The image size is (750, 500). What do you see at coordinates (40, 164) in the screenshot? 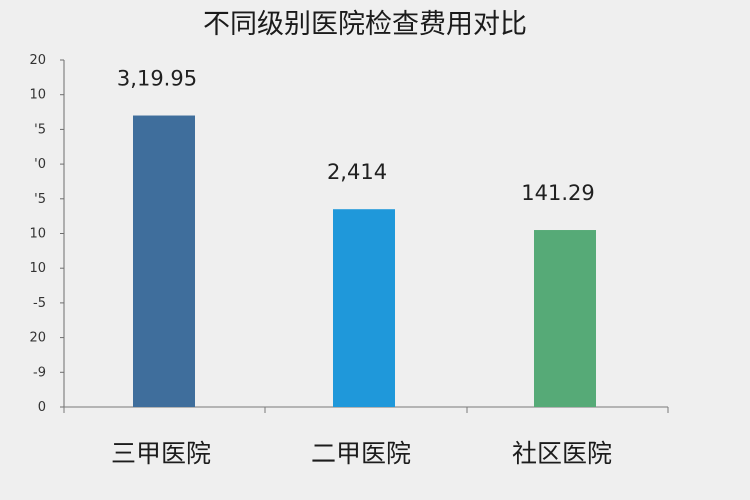
I see `y-tick-label: '0` at bounding box center [40, 164].